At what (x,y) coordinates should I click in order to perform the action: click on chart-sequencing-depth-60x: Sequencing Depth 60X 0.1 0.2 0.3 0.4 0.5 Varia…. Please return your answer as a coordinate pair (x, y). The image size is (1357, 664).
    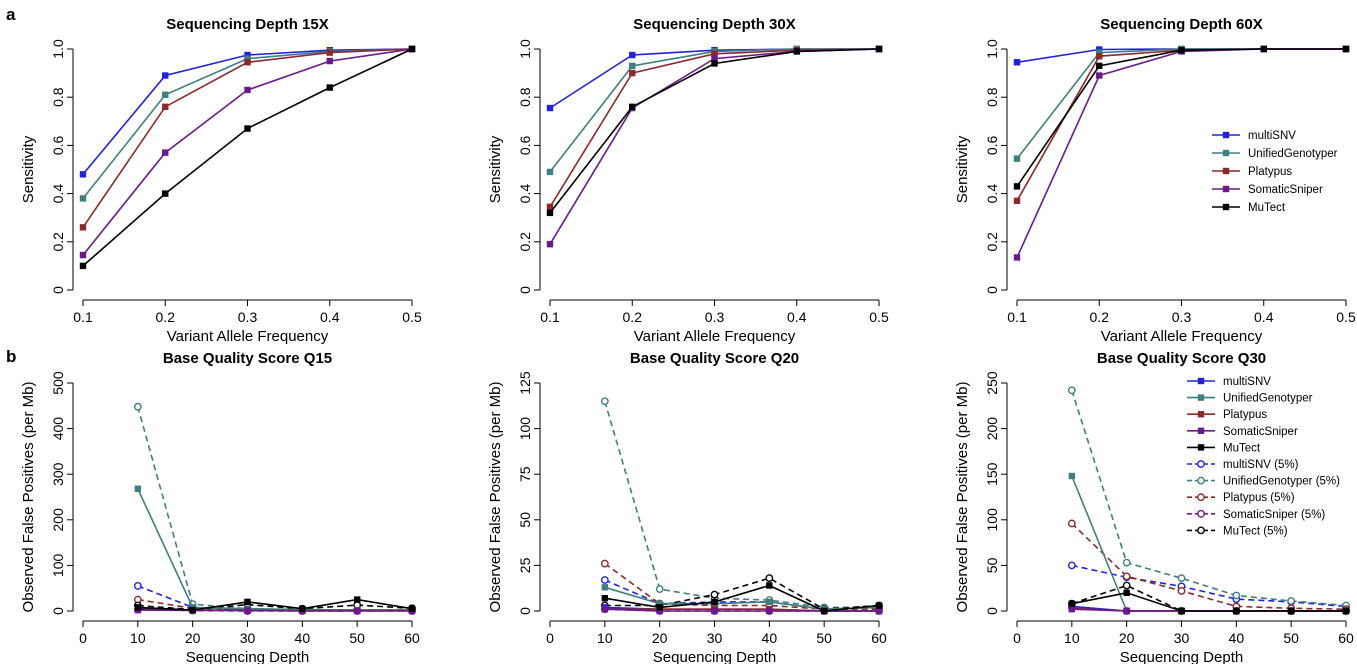
    Looking at the image, I should click on (1155, 180).